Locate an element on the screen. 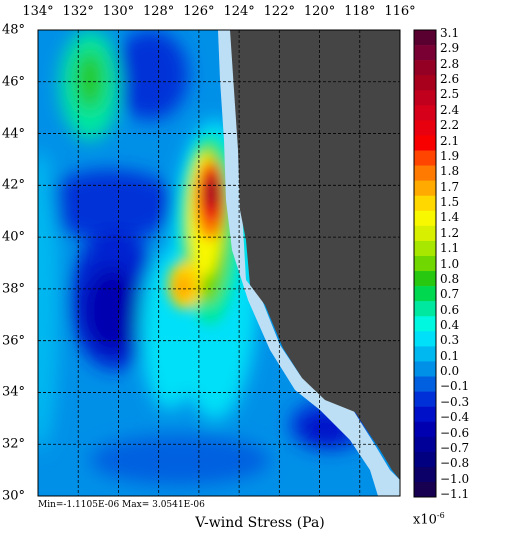 This screenshot has width=520, height=540. lat-label: 30° is located at coordinates (14, 496).